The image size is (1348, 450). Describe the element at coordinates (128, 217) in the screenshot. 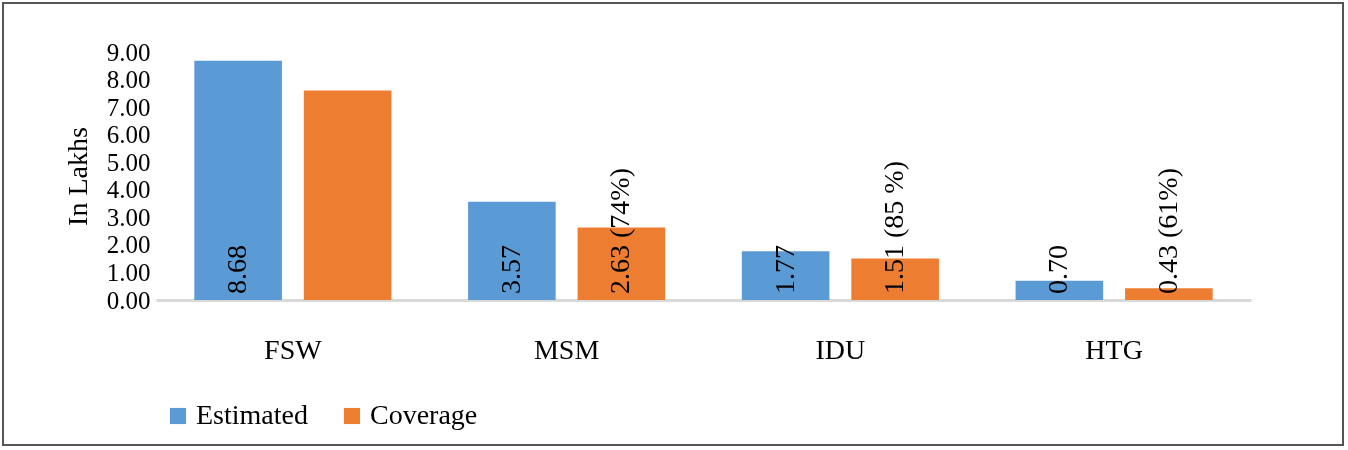

I see `y-tick-label: 3.00` at that location.